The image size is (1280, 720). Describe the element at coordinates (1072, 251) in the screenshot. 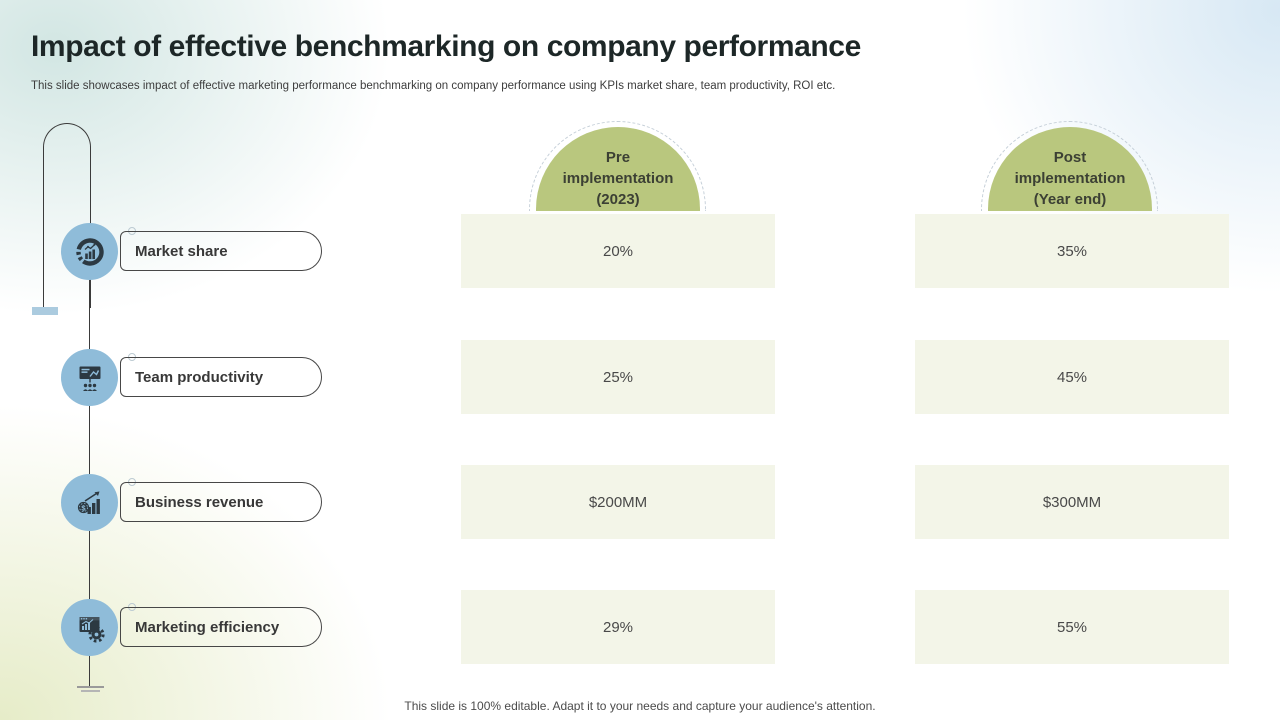

I see `value-cell-post: 35%` at that location.